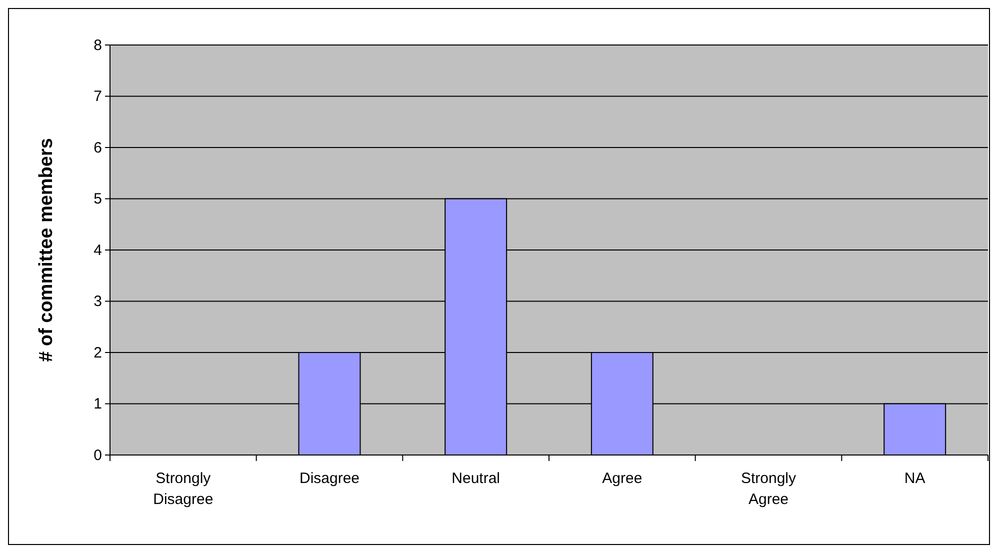 This screenshot has width=998, height=552. Describe the element at coordinates (98, 301) in the screenshot. I see `y-tick-label: 3` at that location.